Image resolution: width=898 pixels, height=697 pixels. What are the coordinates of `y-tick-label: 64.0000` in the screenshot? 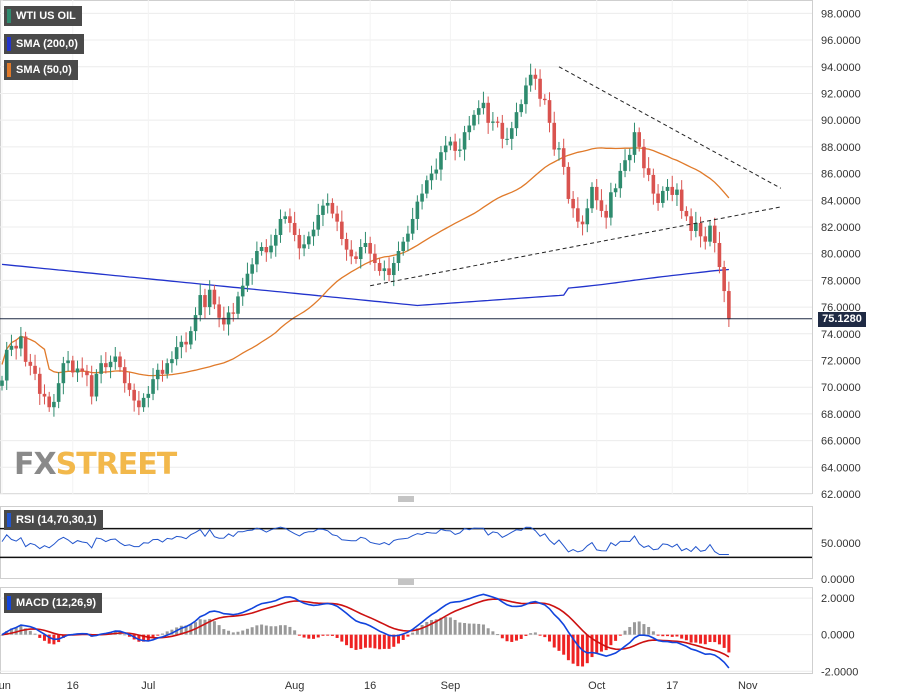 It's located at (841, 468).